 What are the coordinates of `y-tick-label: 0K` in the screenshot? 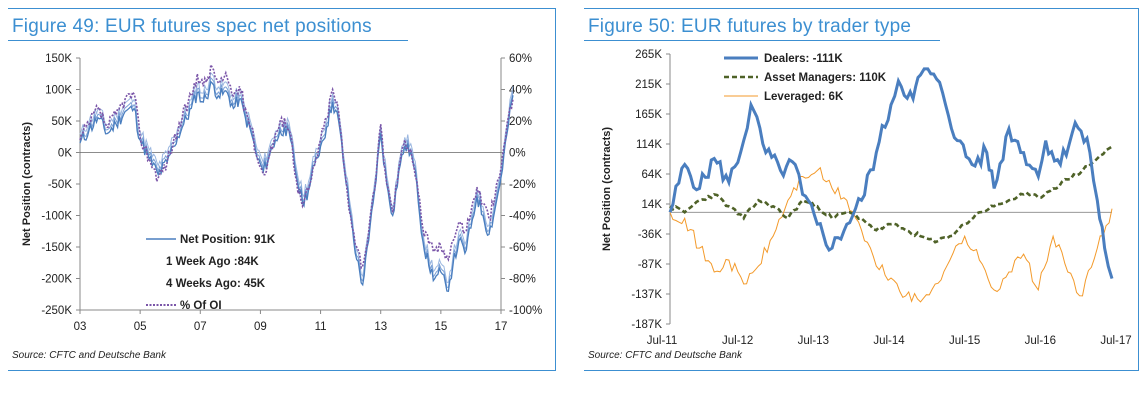 It's located at (65, 154).